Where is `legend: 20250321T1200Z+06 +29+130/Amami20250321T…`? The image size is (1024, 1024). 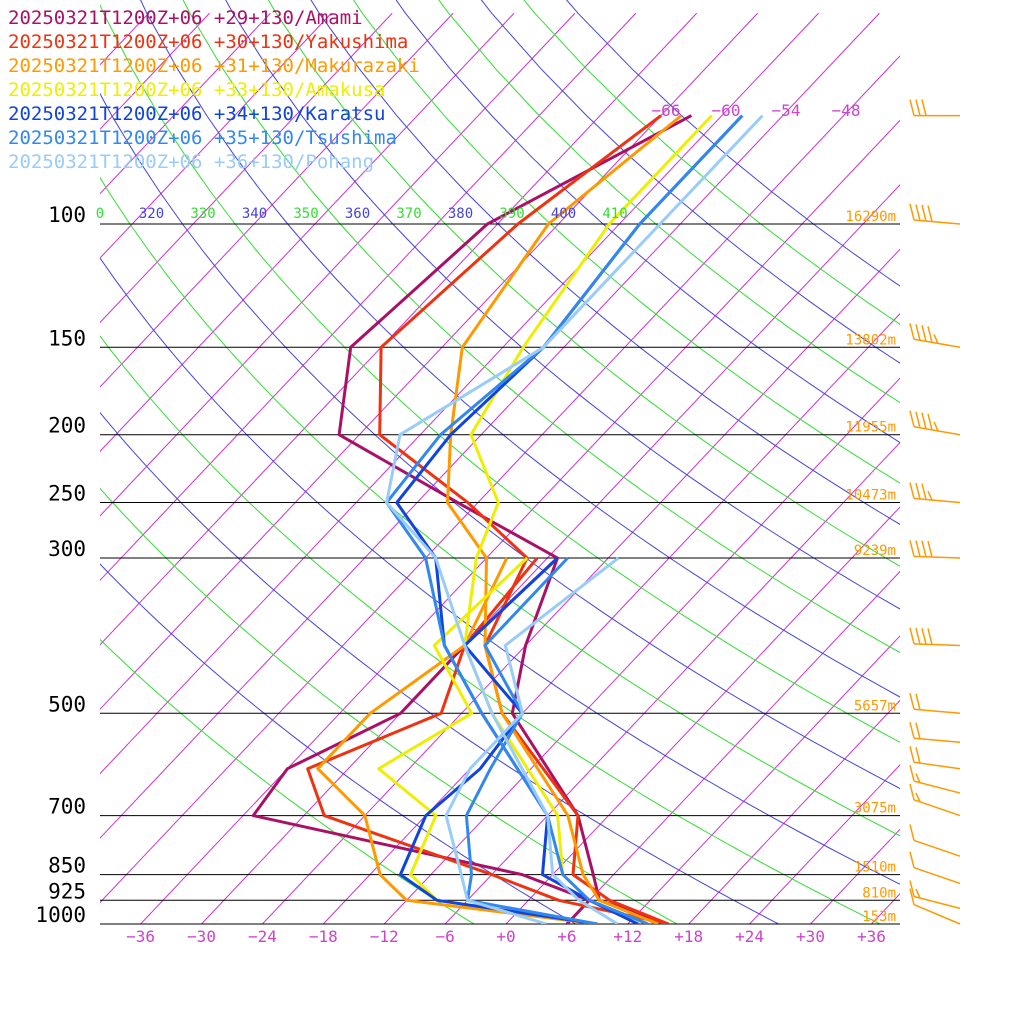 legend: 20250321T1200Z+06 +29+130/Amami20250321T… is located at coordinates (214, 90).